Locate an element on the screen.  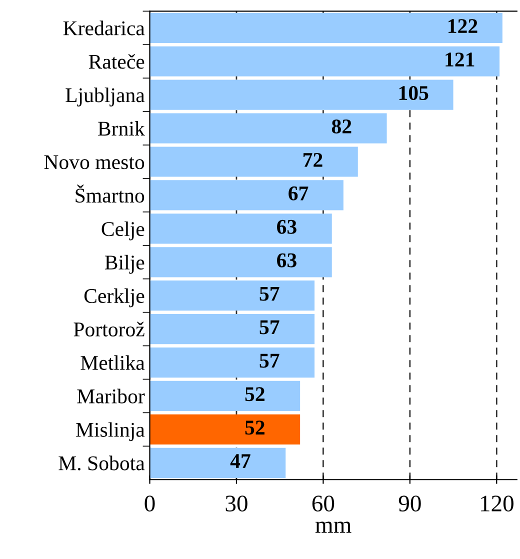
x-tick-label: 90 is located at coordinates (409, 504).